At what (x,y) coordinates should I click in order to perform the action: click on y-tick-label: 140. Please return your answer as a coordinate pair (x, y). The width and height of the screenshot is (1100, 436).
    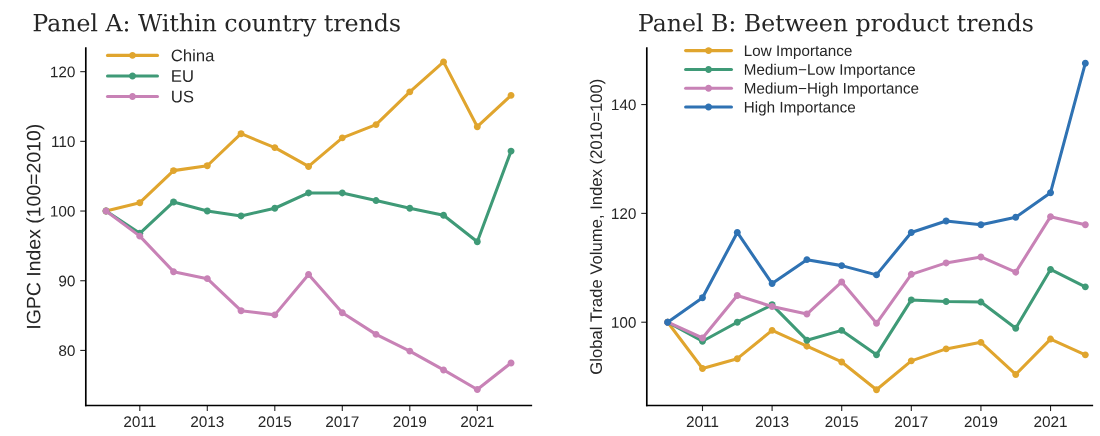
    Looking at the image, I should click on (624, 105).